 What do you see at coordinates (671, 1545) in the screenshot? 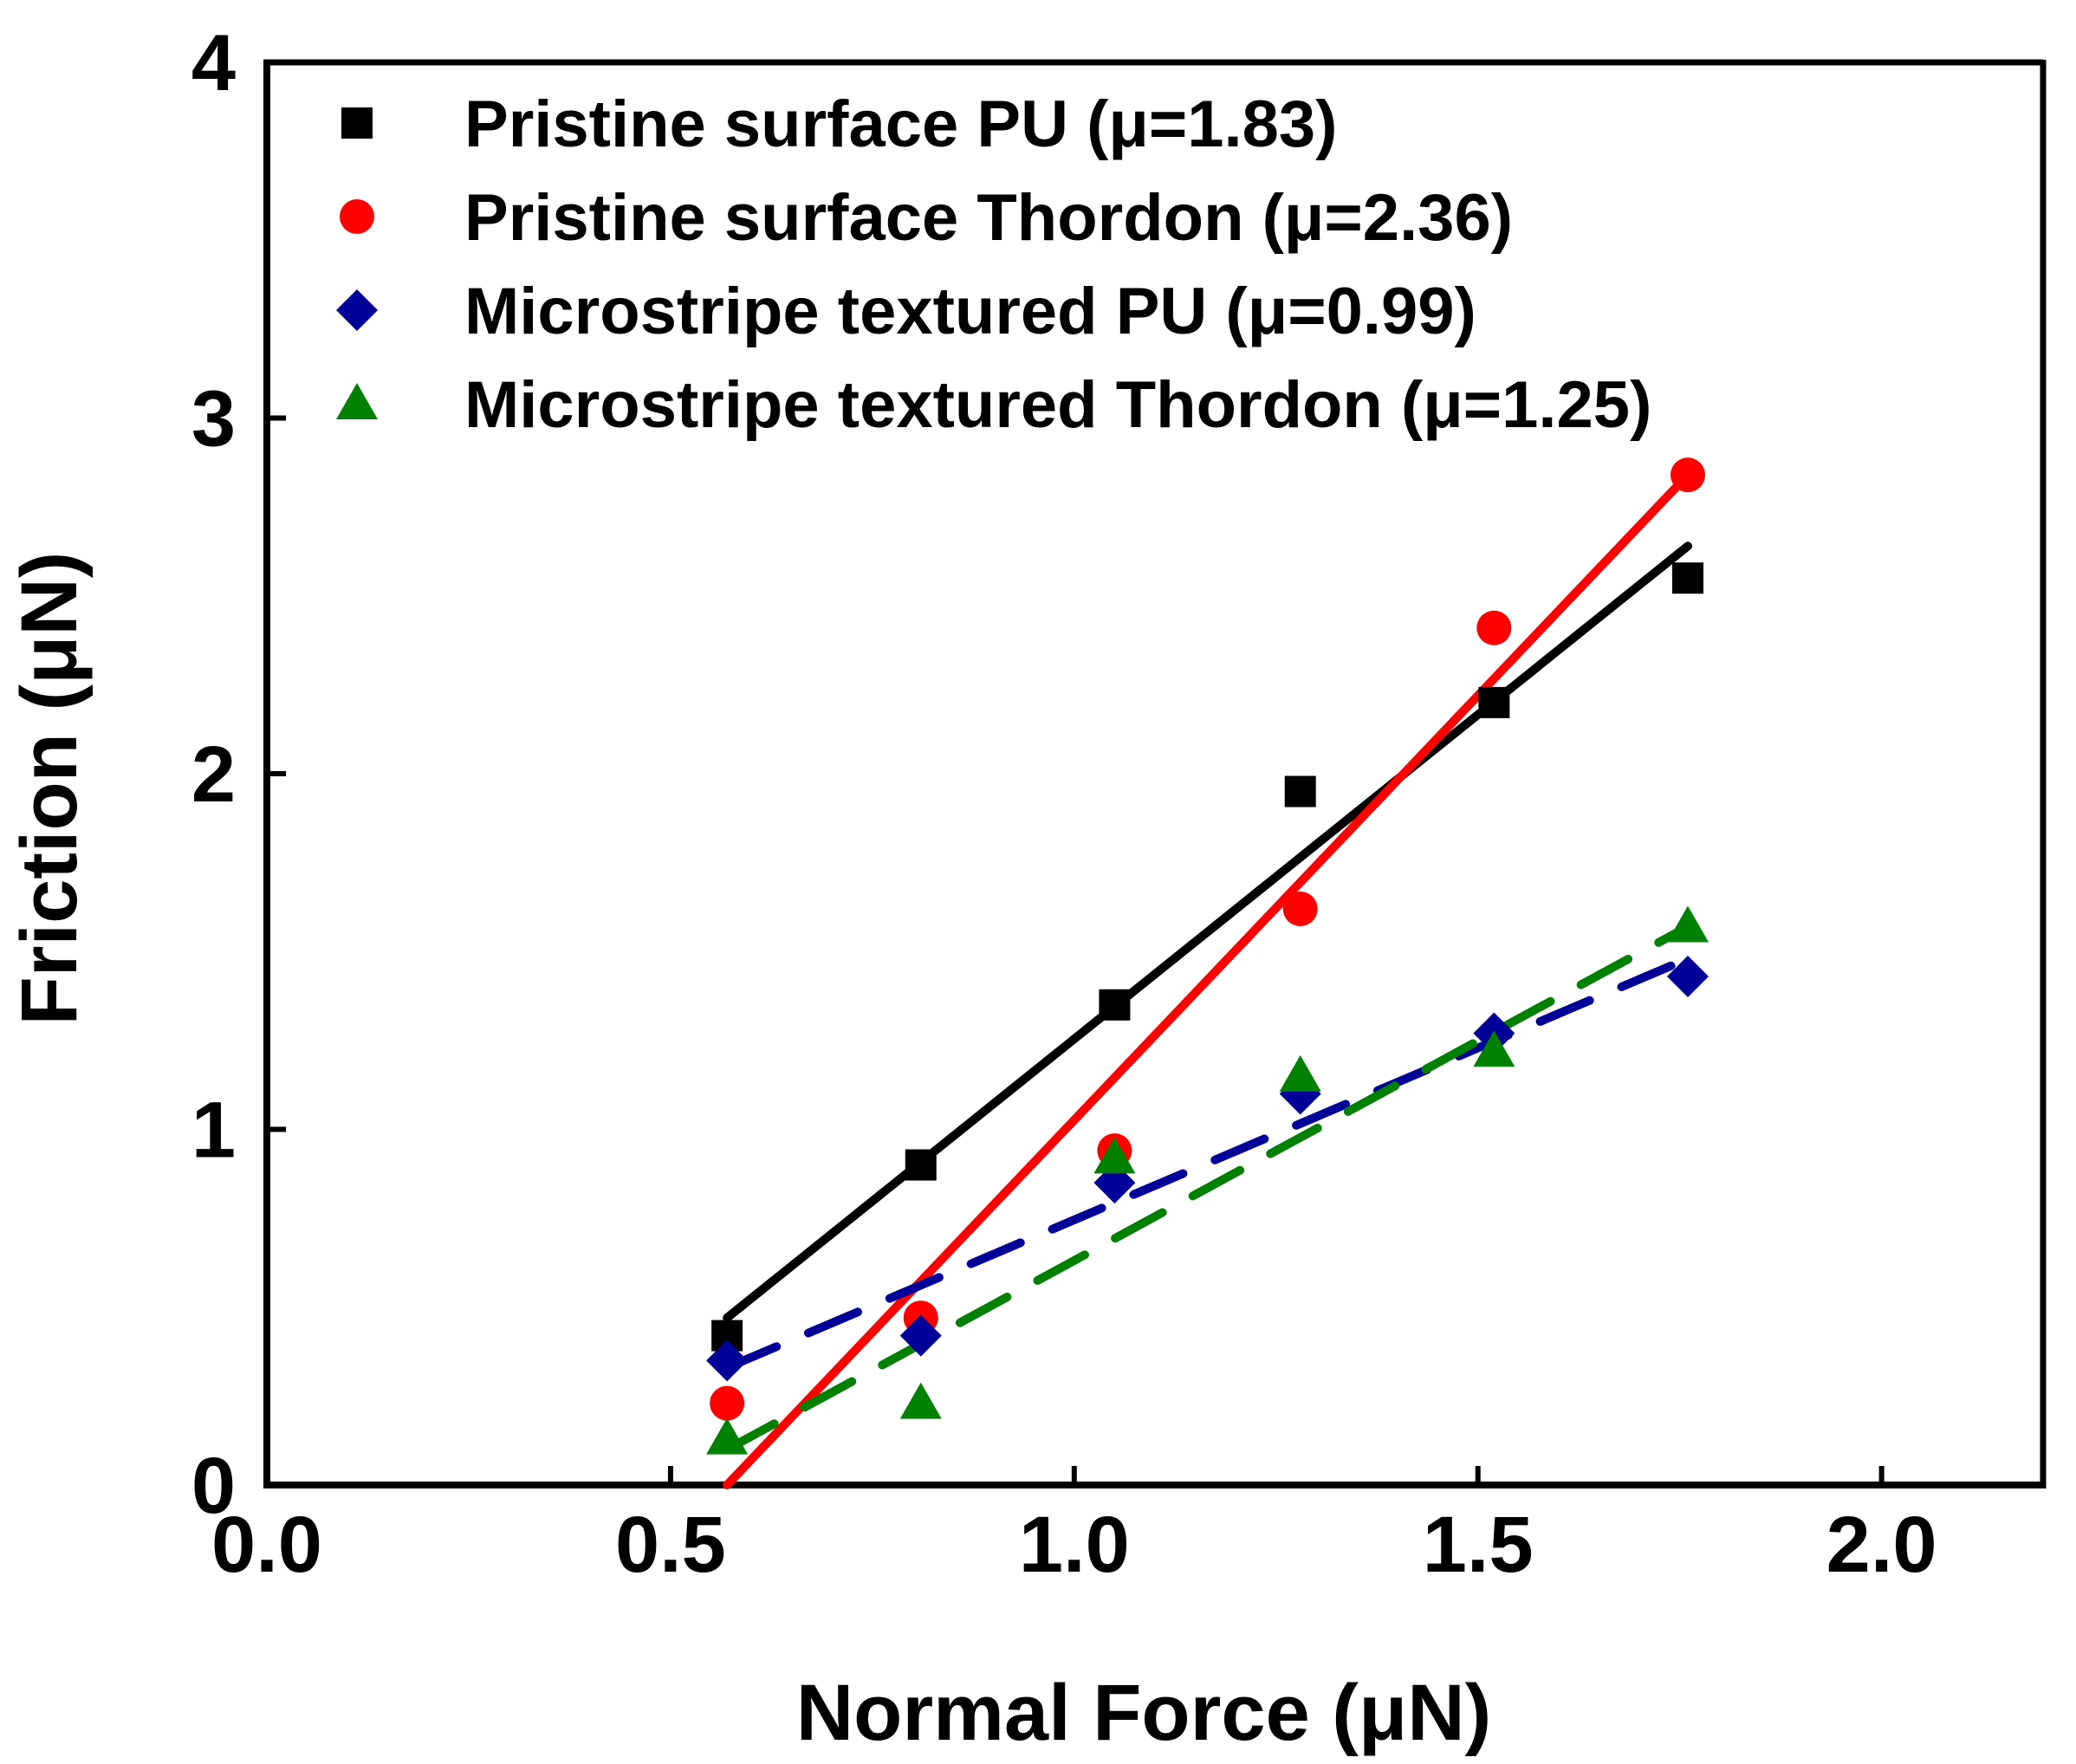
I see `x-tick-label: 0.5` at bounding box center [671, 1545].